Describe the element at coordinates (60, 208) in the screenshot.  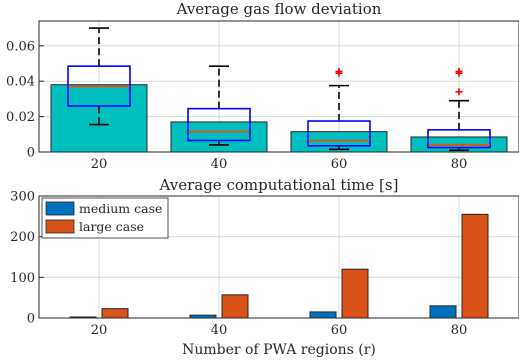
I see `legend-swatch-medium` at that location.